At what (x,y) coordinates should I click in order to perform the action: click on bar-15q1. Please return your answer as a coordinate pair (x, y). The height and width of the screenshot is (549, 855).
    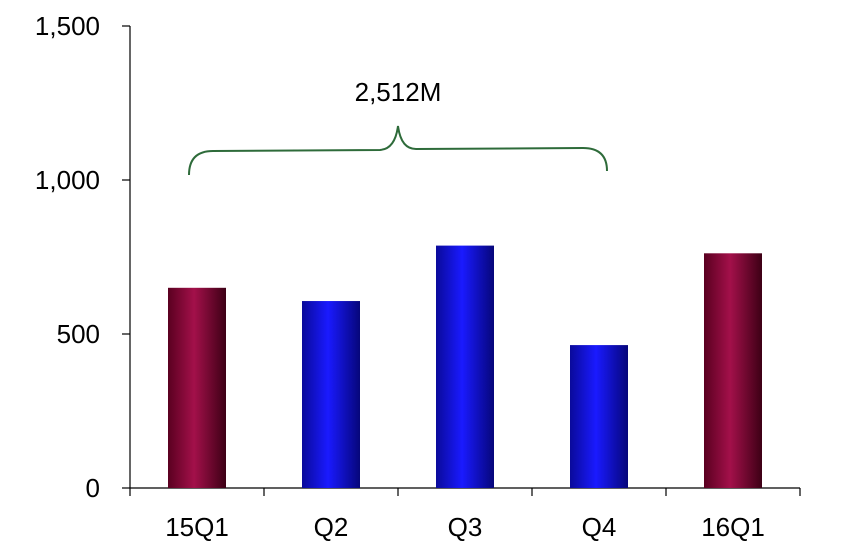
    Looking at the image, I should click on (197, 387).